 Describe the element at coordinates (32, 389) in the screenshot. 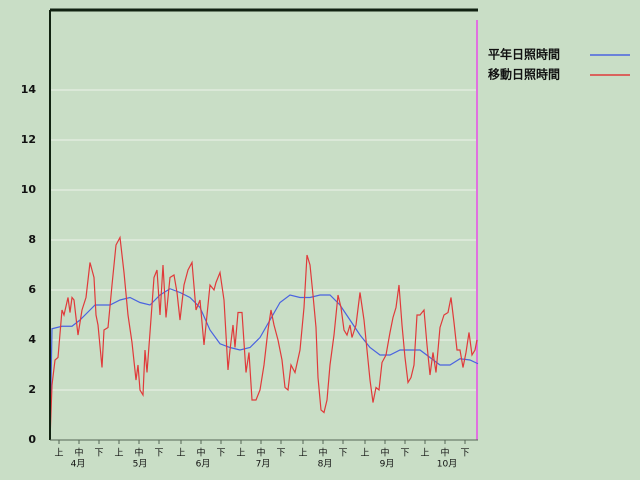

I see `y-tick-label: 2` at that location.